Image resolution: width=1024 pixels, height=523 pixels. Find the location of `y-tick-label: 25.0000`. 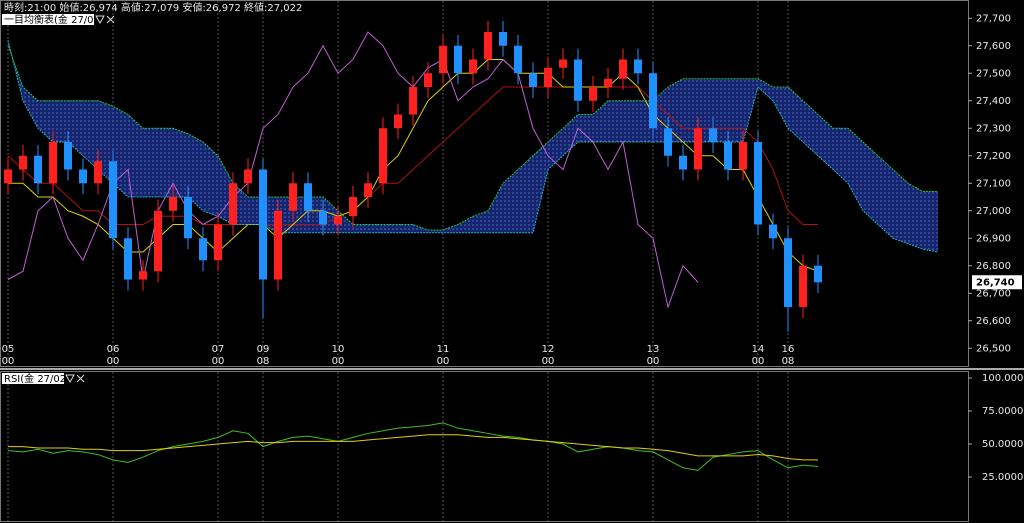

y-tick-label: 25.0000 is located at coordinates (1002, 477).